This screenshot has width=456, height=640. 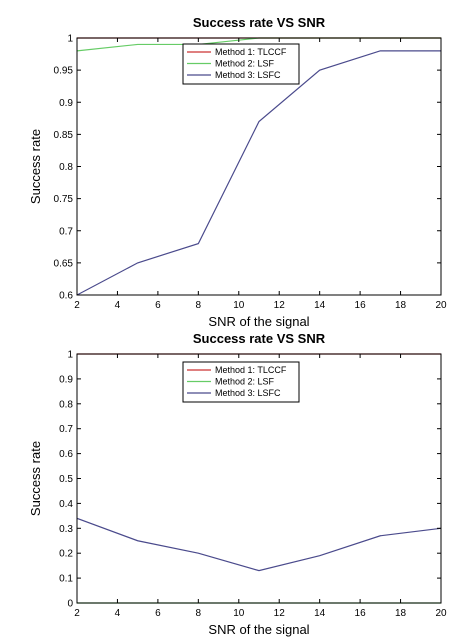 What do you see at coordinates (64, 199) in the screenshot?
I see `y-tick-label: 0.75` at bounding box center [64, 199].